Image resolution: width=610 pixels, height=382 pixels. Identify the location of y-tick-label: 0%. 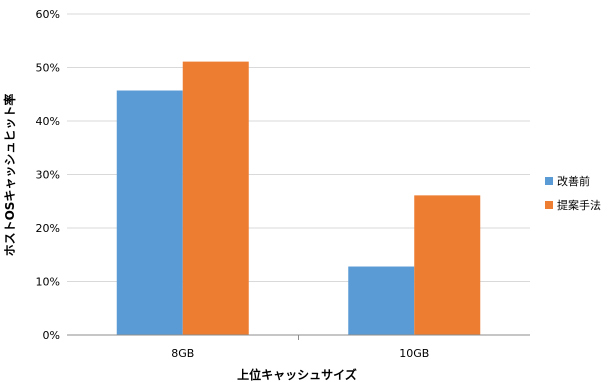
(51, 335).